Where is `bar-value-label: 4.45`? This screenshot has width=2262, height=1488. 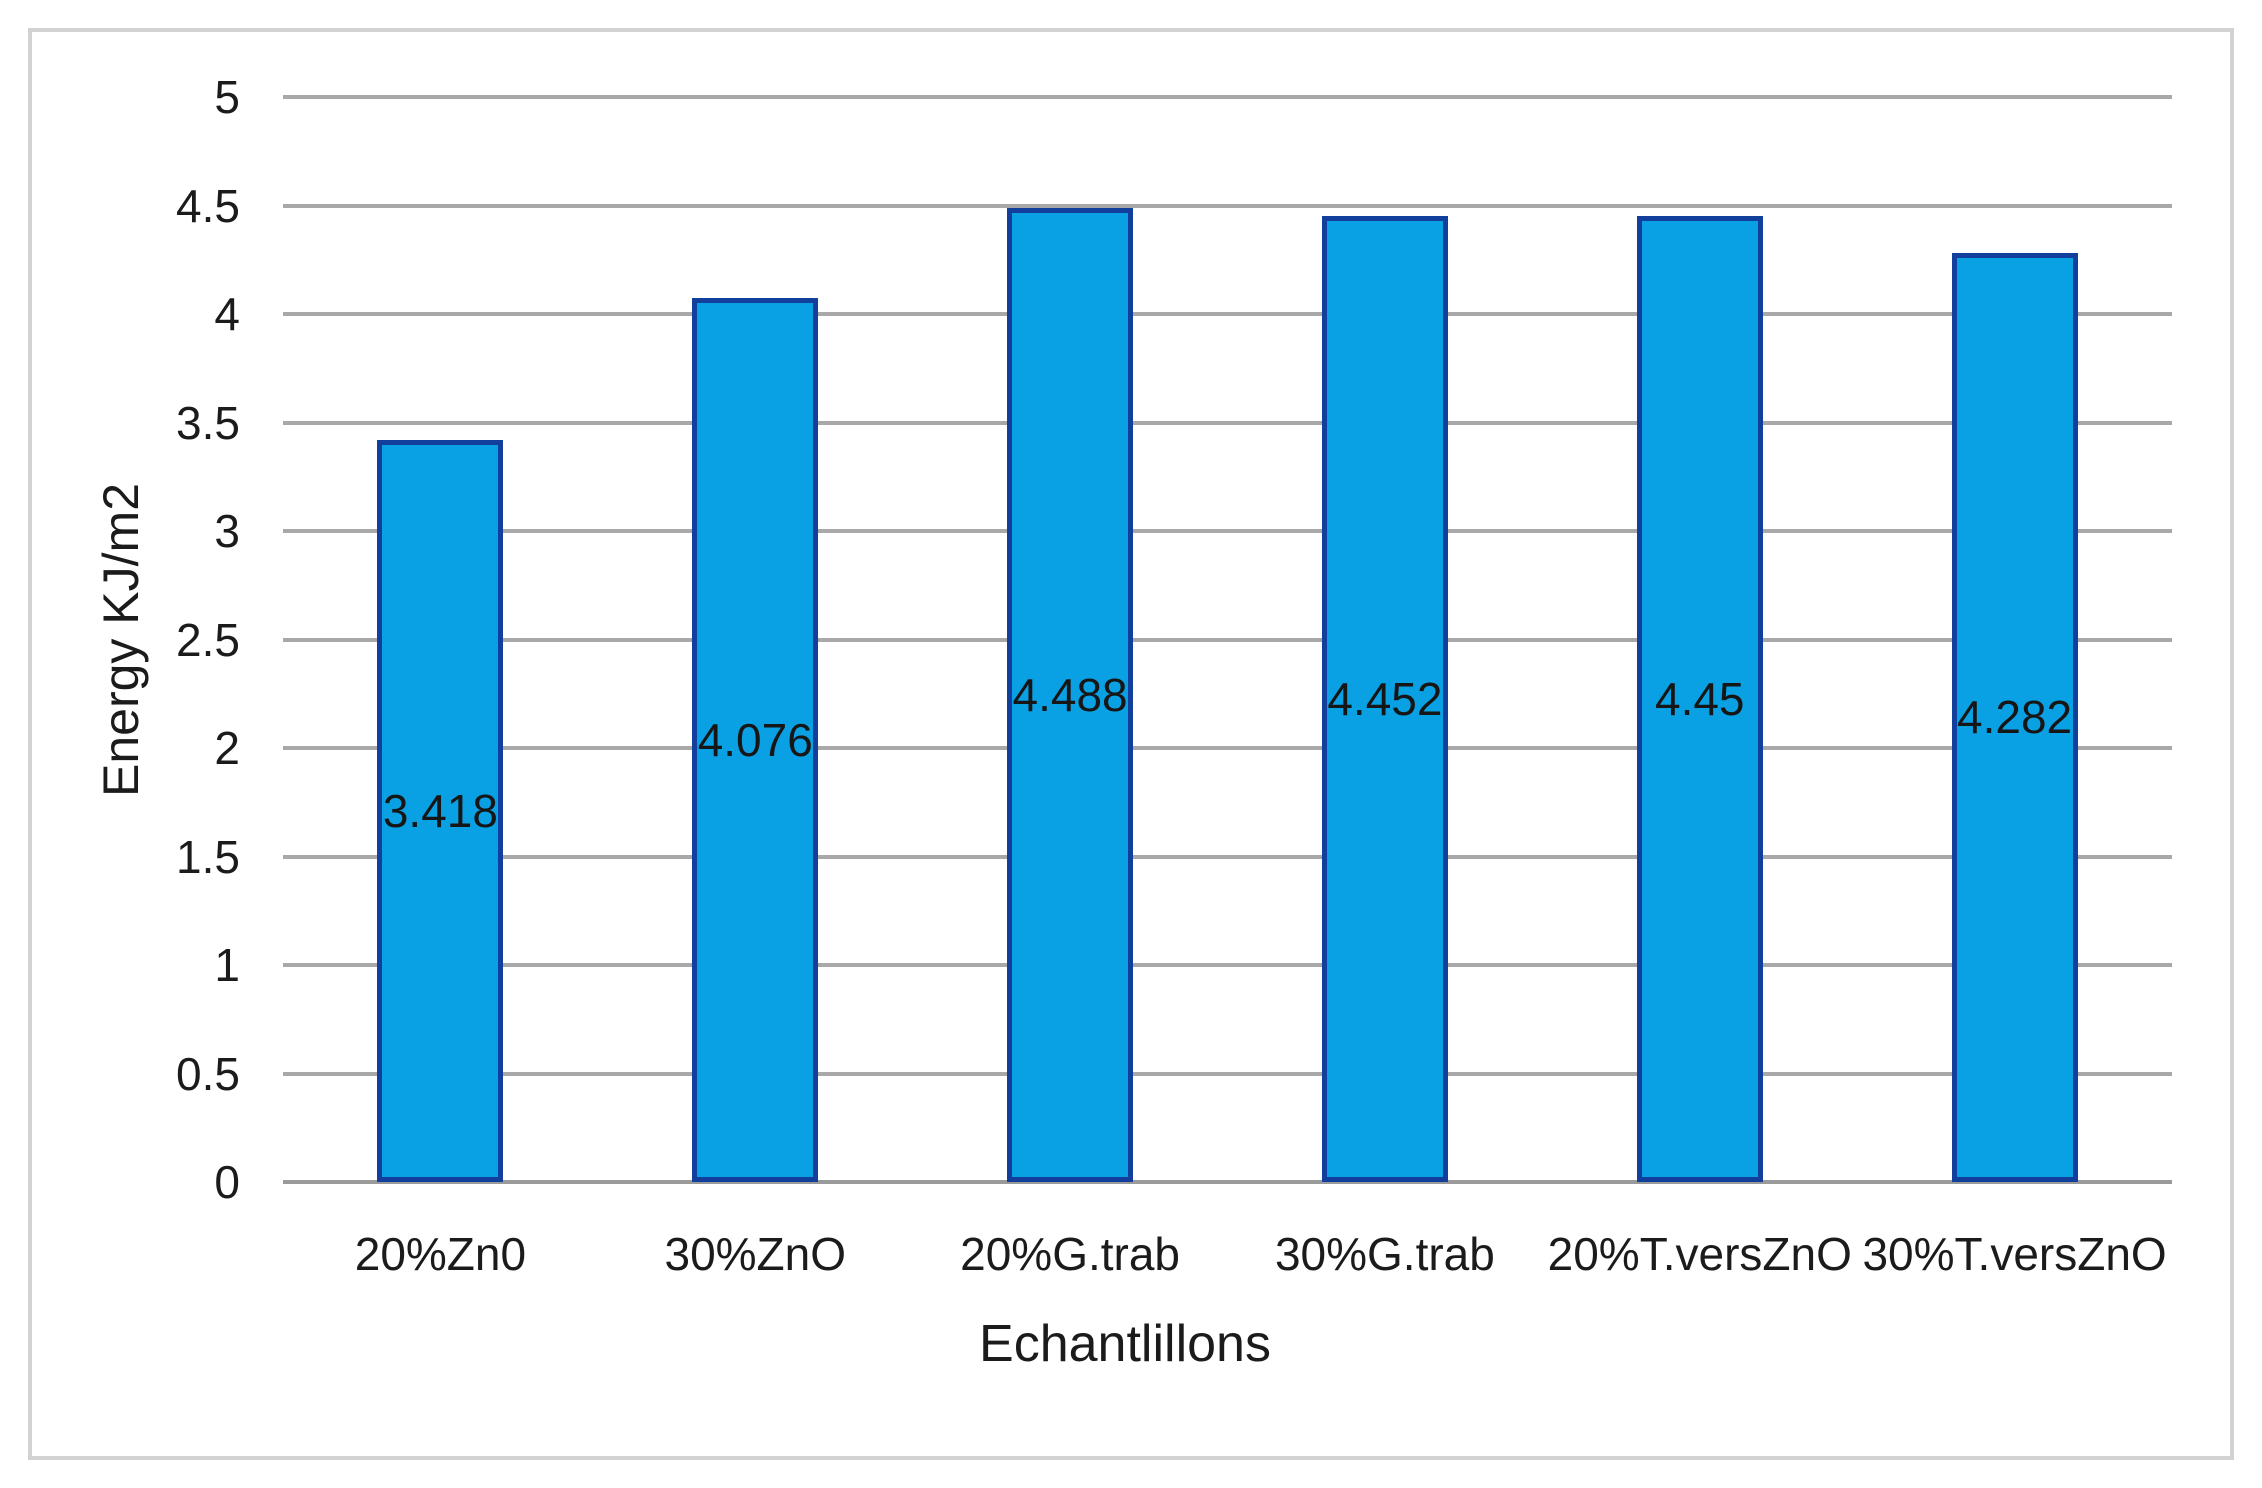
bar-value-label: 4.45 is located at coordinates (1699, 699).